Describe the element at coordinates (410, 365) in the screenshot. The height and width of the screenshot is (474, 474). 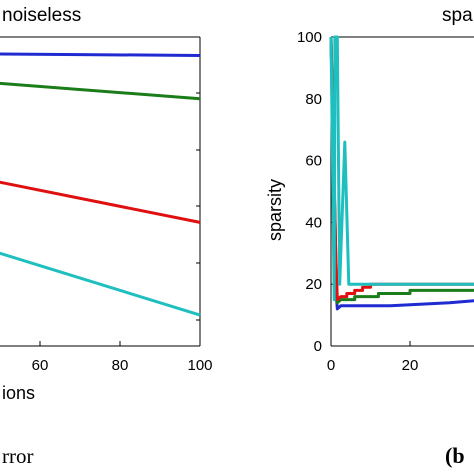
I see `x-tick-label: 20` at that location.